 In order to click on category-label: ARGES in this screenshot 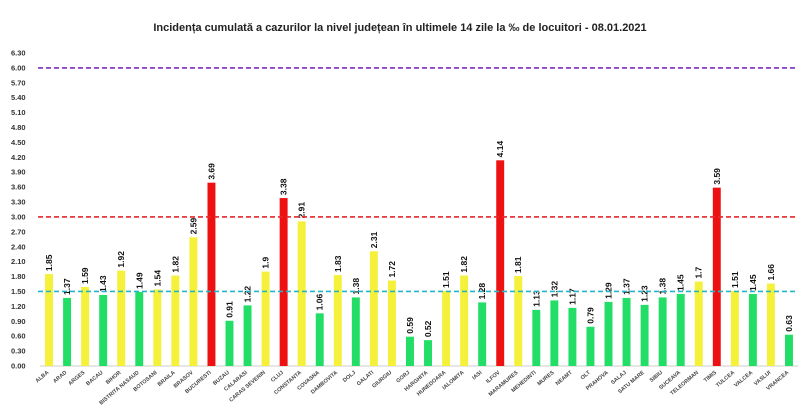, I will do `click(77, 378)`.